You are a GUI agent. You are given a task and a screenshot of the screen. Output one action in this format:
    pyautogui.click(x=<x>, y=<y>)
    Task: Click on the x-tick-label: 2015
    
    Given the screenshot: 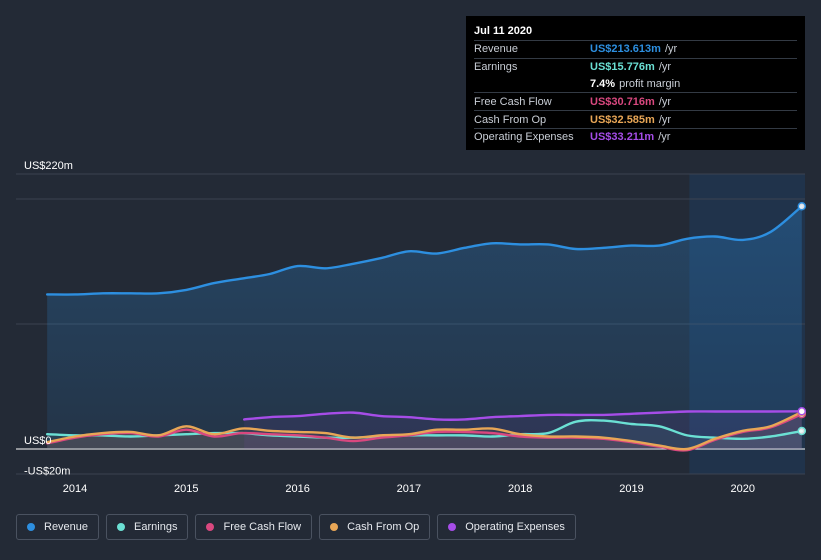 What is the action you would take?
    pyautogui.click(x=186, y=489)
    